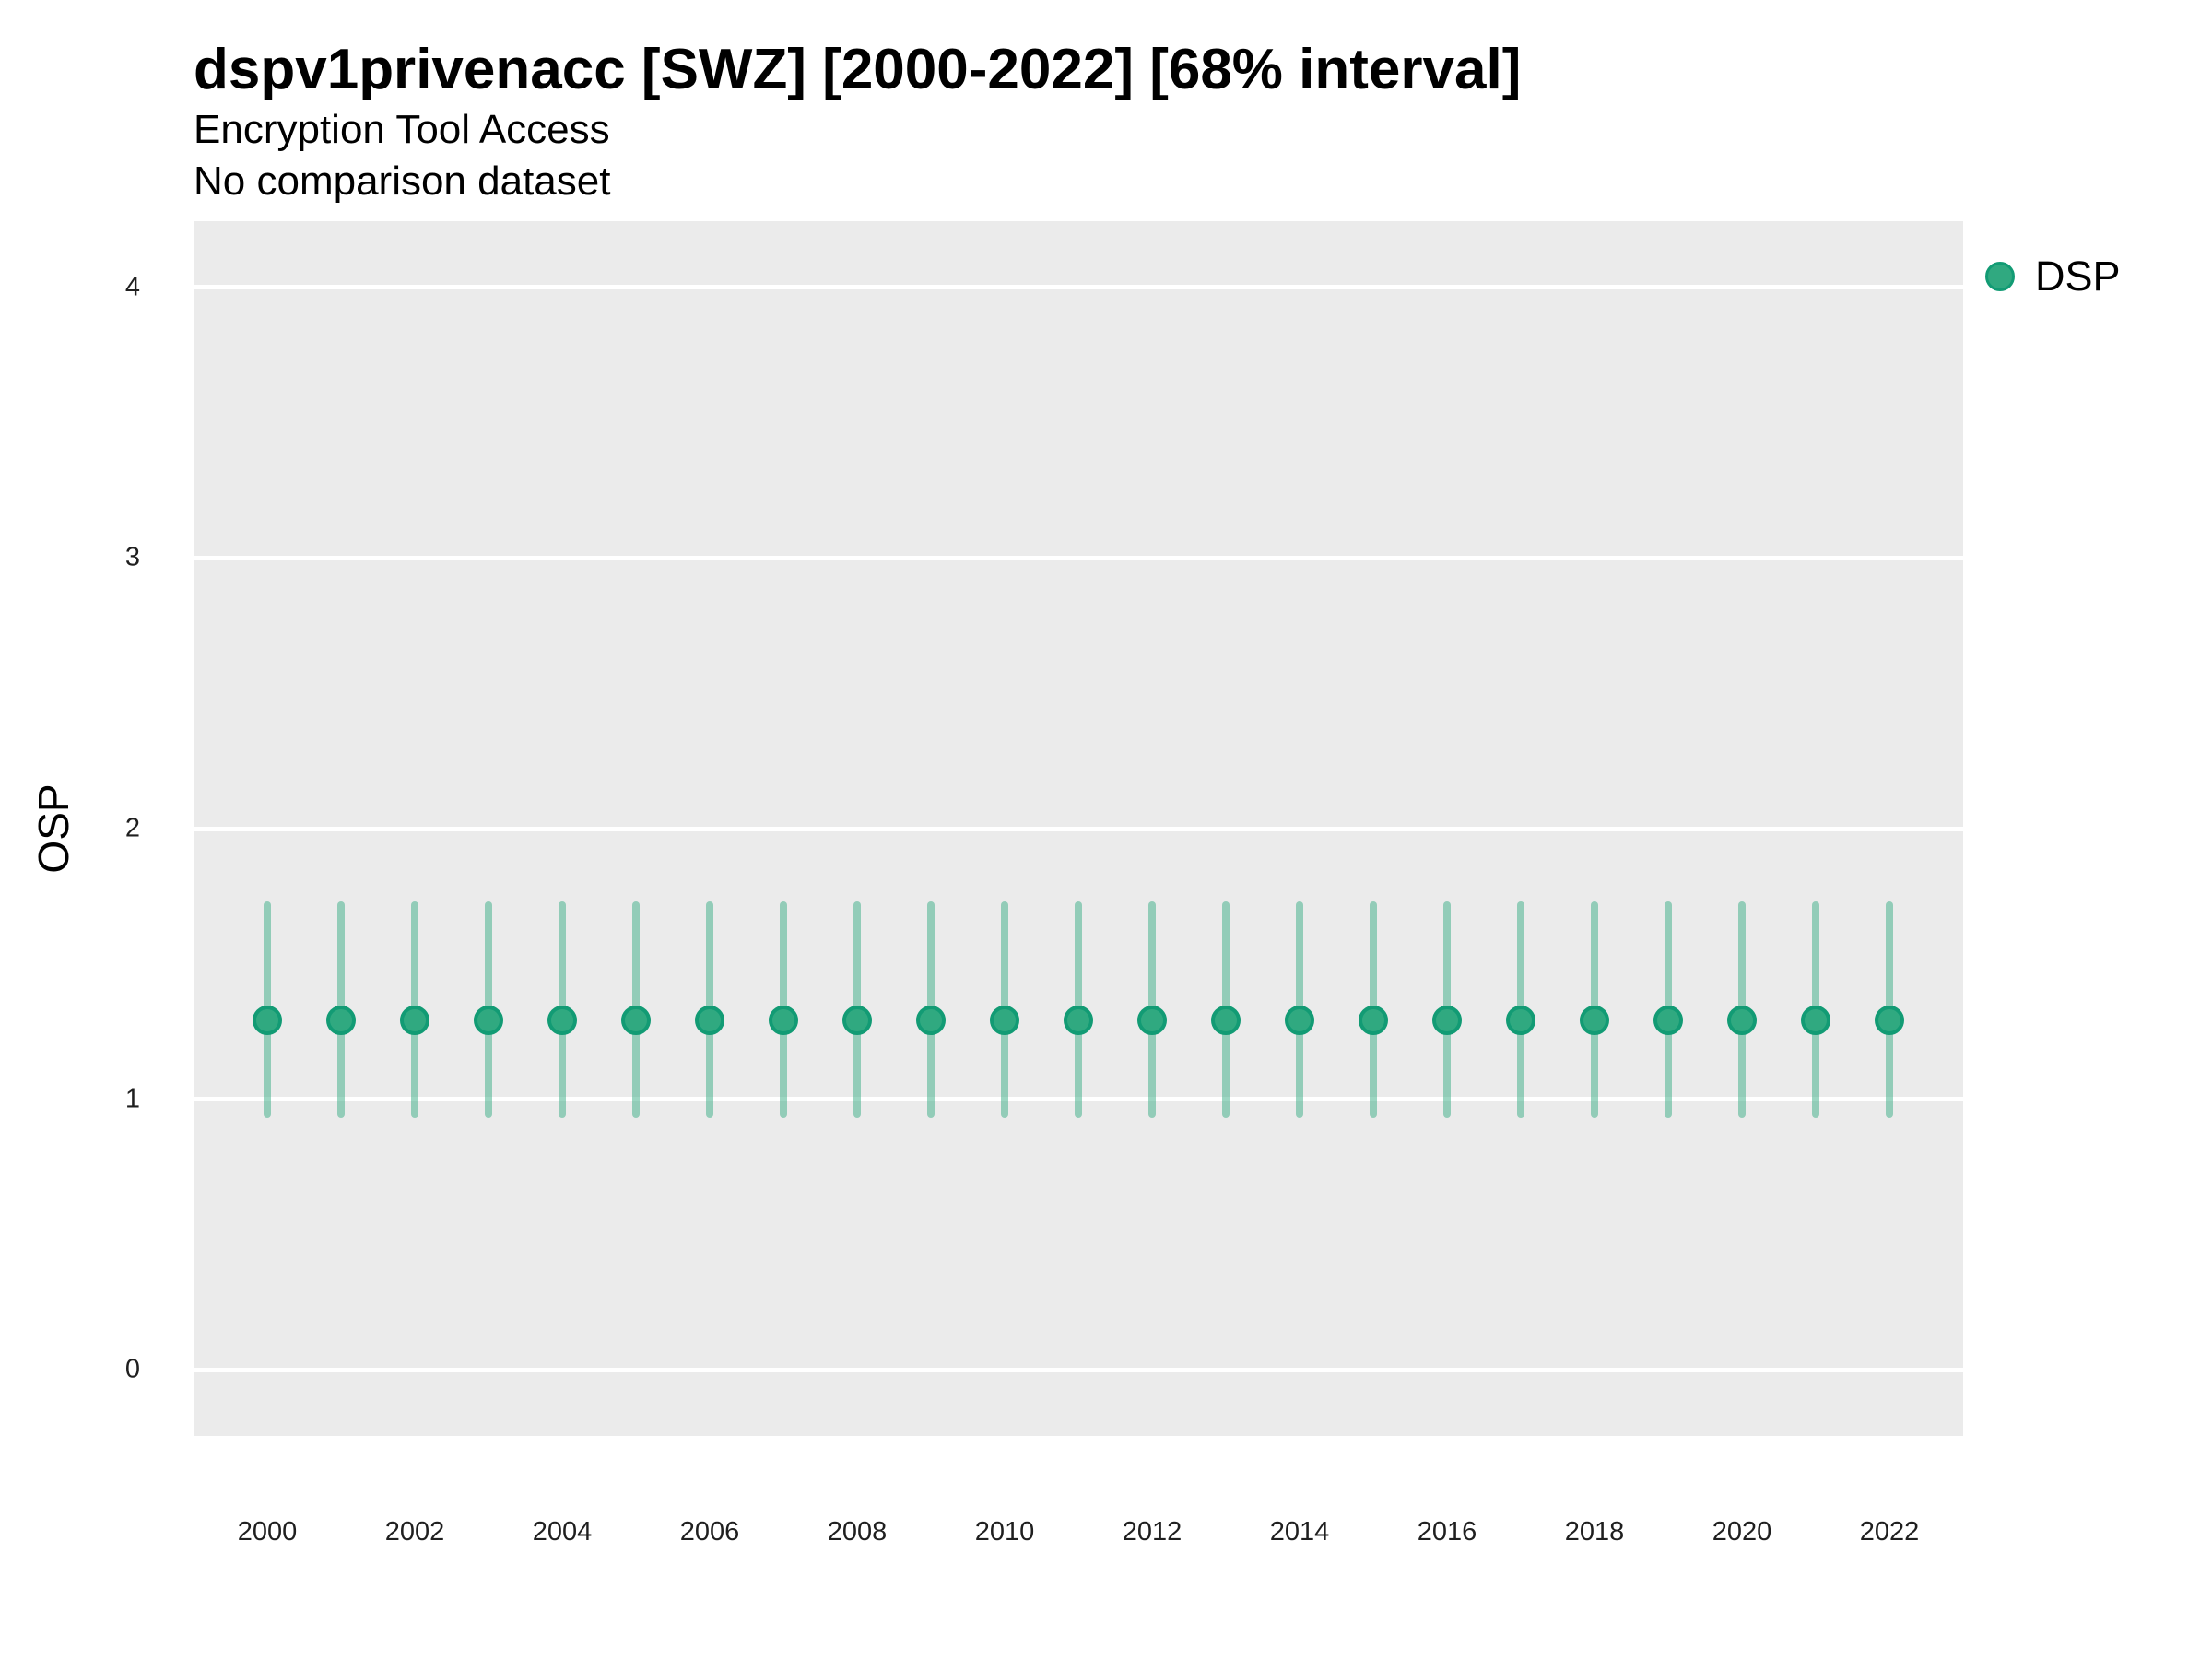  What do you see at coordinates (488, 1021) in the screenshot?
I see `data-point-2003` at bounding box center [488, 1021].